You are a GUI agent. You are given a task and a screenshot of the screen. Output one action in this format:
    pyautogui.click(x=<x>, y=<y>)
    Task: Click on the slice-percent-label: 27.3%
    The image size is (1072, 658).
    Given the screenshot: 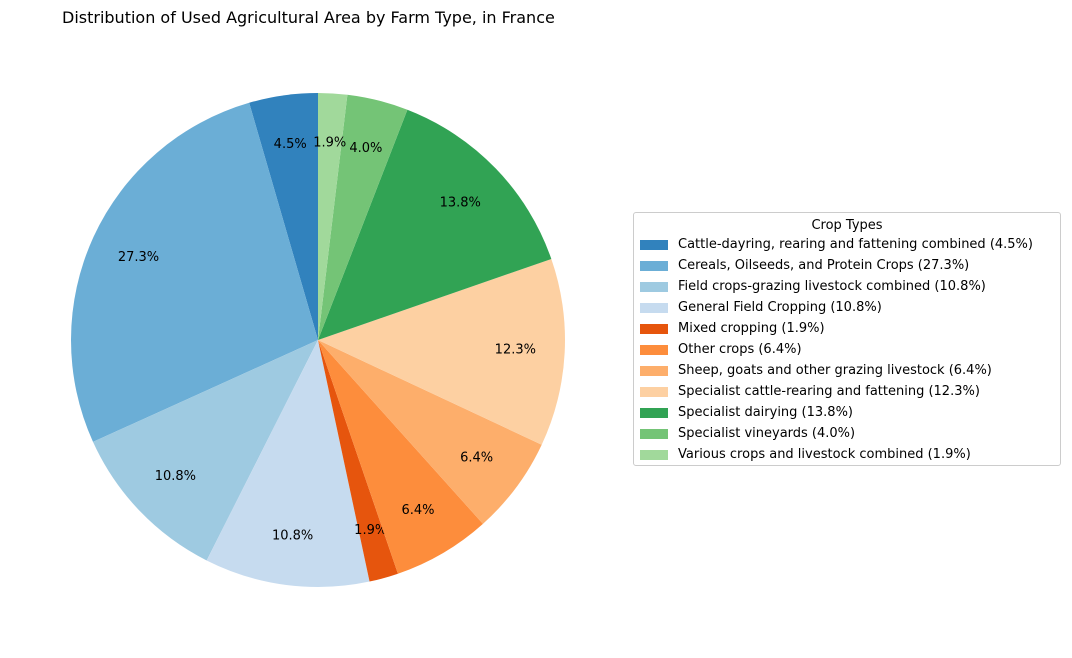 What is the action you would take?
    pyautogui.click(x=138, y=257)
    